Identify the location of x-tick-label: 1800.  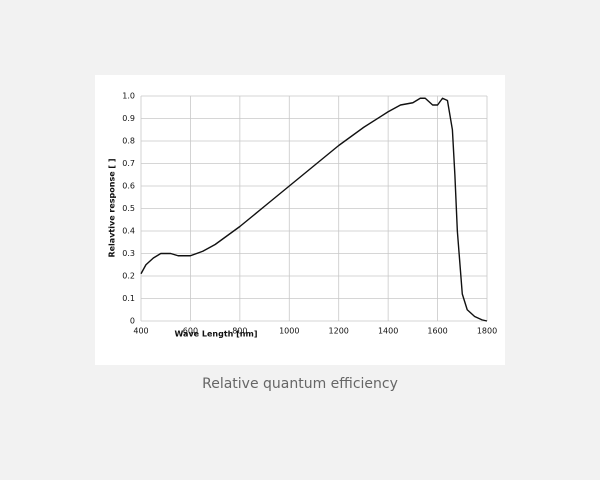
(487, 331).